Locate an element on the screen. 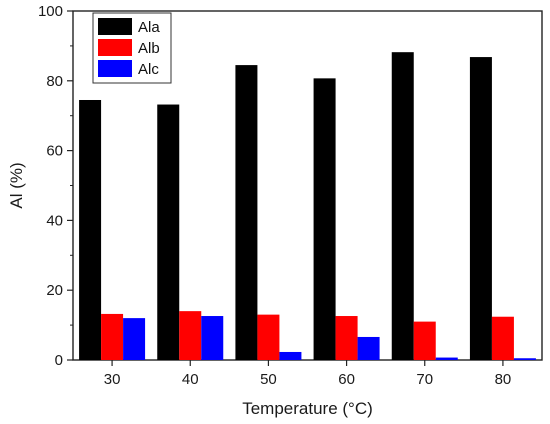 This screenshot has width=550, height=424. legend-label-ala: Ala is located at coordinates (149, 27).